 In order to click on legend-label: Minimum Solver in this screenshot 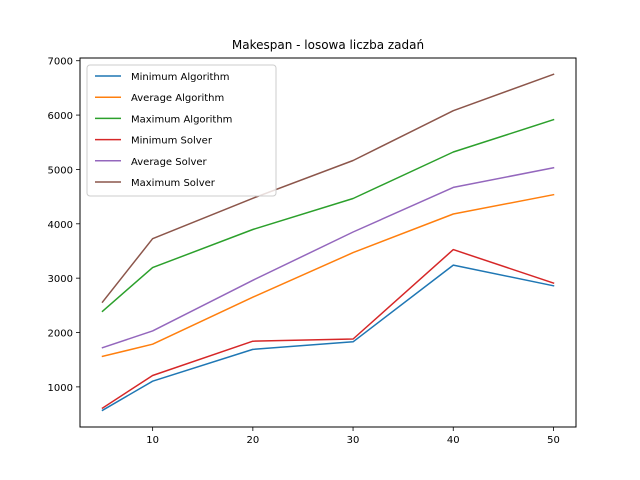, I will do `click(172, 141)`.